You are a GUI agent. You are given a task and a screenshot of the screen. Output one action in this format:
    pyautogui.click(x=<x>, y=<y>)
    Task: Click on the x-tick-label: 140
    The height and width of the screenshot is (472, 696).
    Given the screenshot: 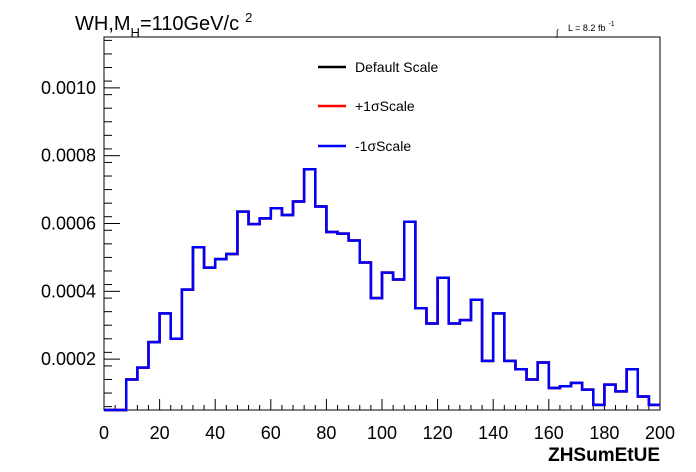 What is the action you would take?
    pyautogui.click(x=493, y=433)
    